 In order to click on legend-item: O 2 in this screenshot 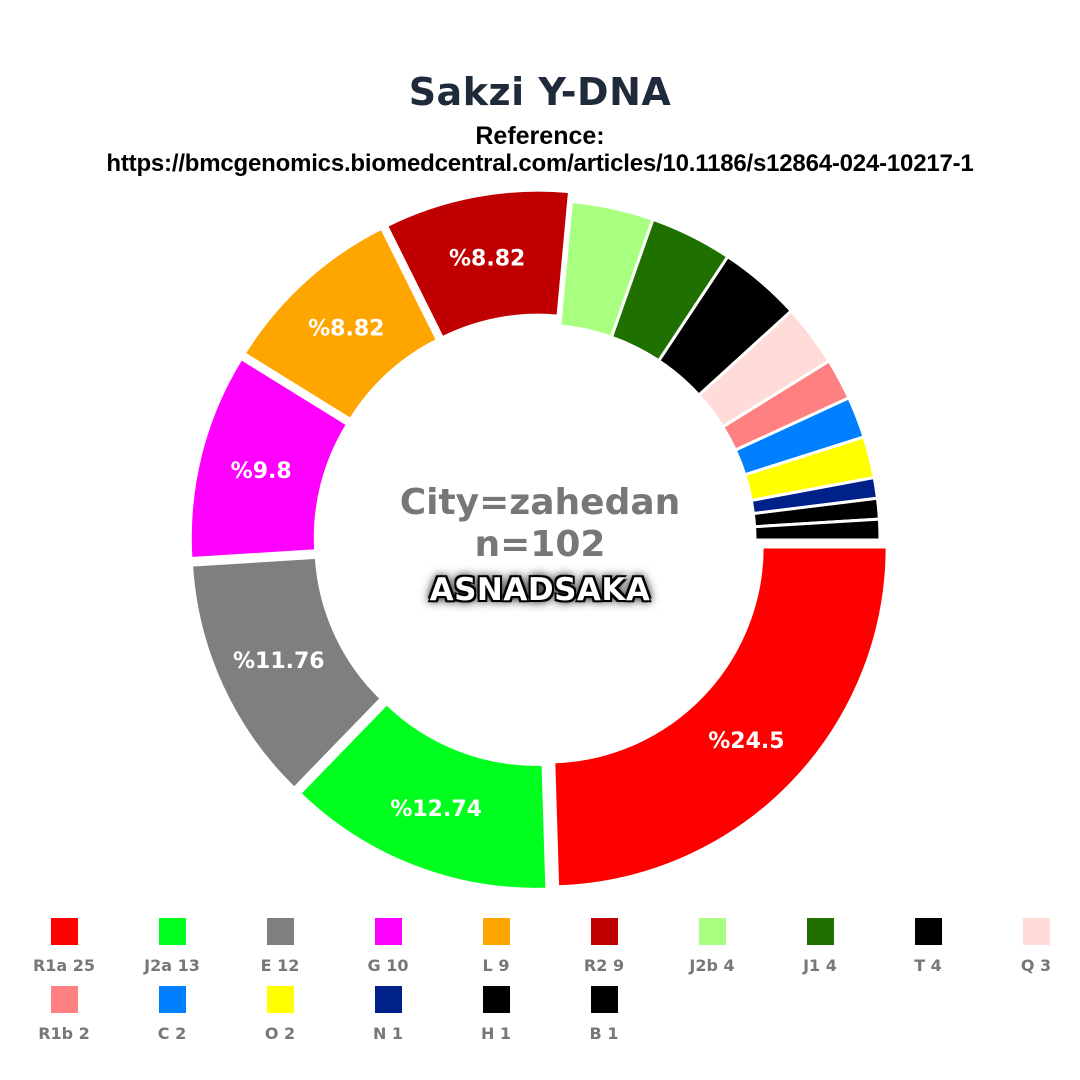, I will do `click(280, 1014)`.